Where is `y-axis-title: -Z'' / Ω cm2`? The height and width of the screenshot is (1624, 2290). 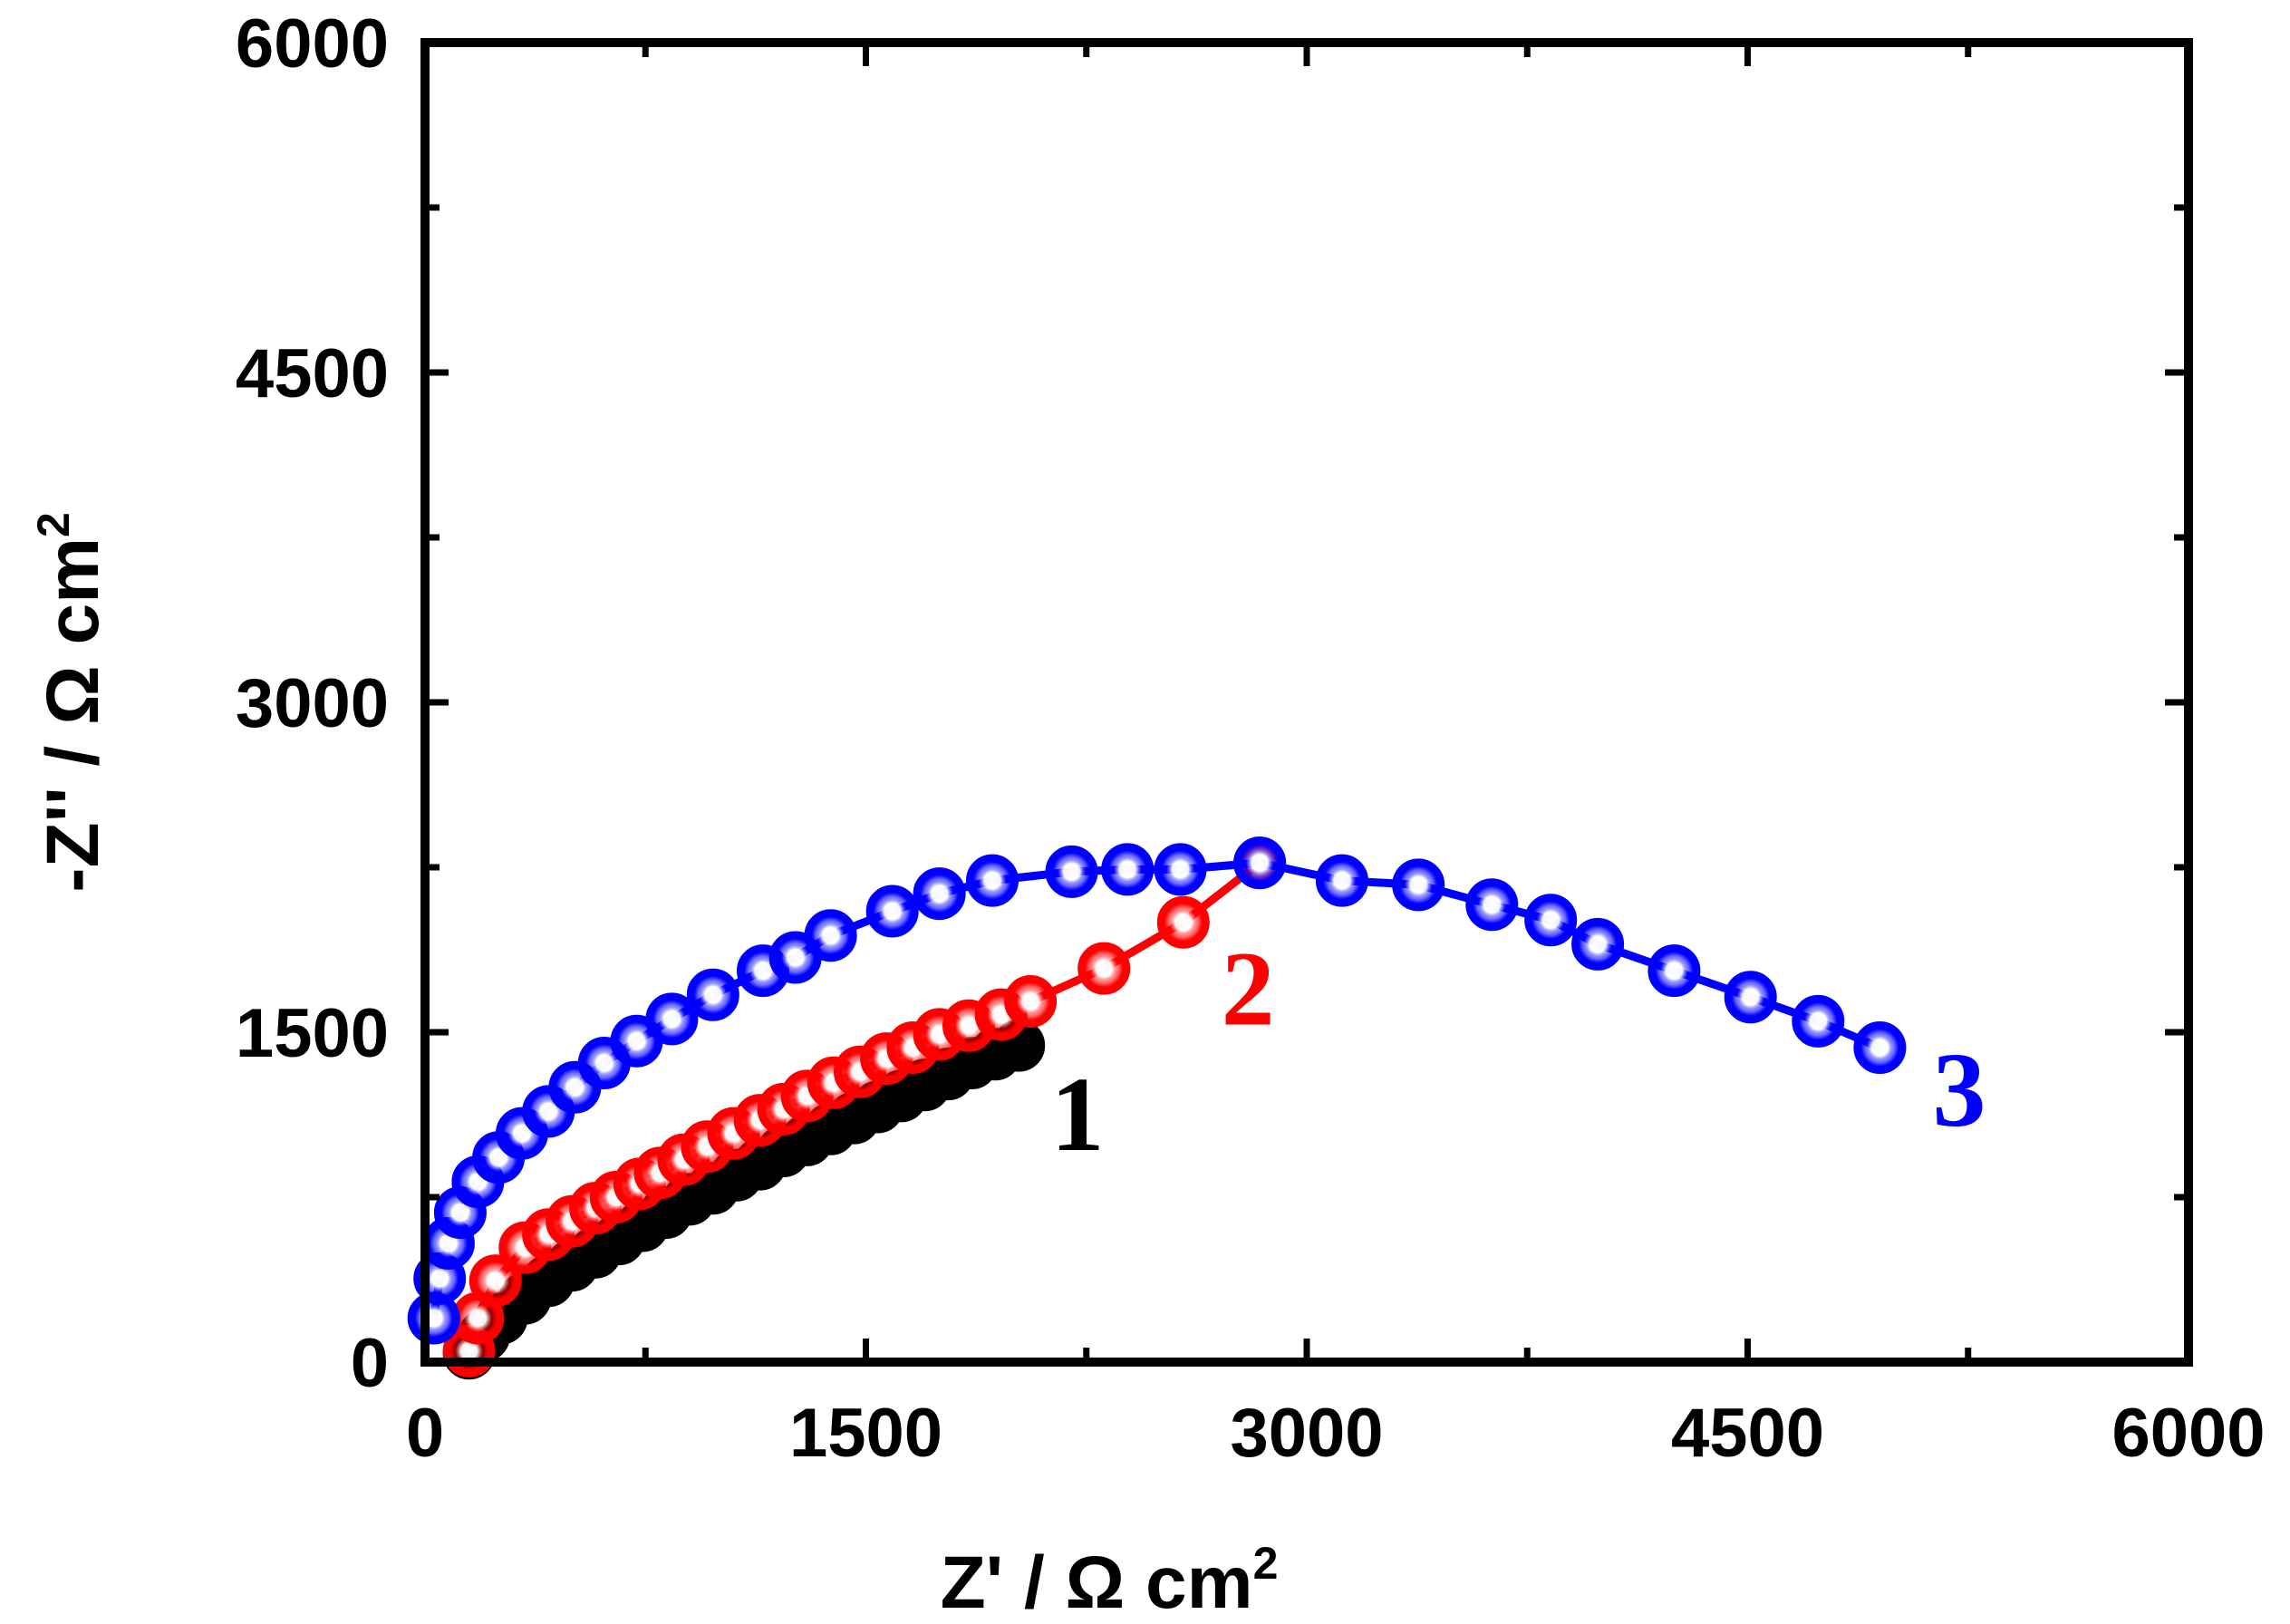 y-axis-title: -Z'' / Ω cm2 is located at coordinates (71, 702).